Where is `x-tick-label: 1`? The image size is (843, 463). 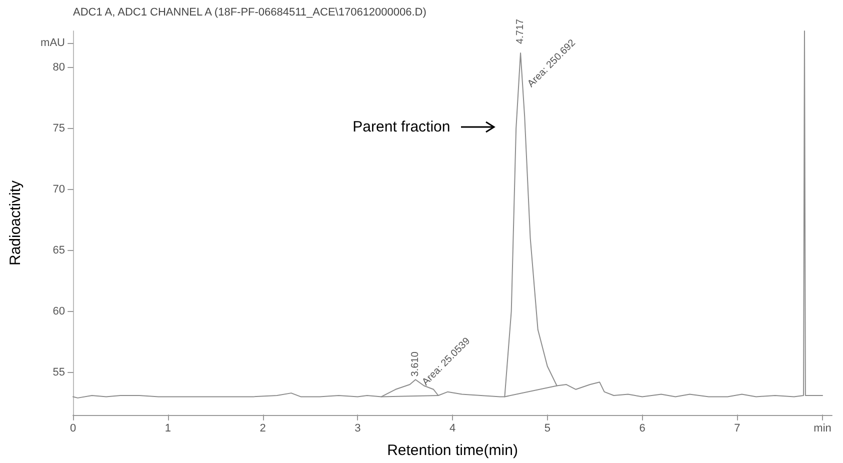 x-tick-label: 1 is located at coordinates (167, 428).